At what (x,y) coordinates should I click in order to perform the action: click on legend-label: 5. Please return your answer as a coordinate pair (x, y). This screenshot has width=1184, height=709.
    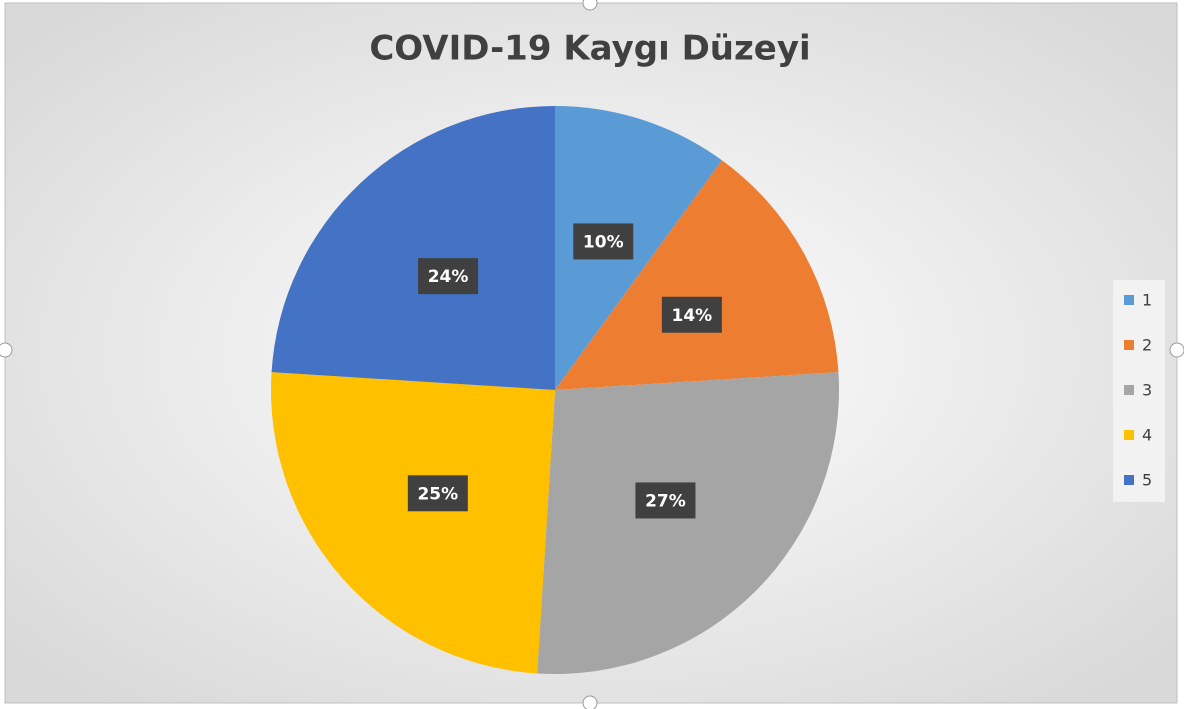
    Looking at the image, I should click on (1147, 480).